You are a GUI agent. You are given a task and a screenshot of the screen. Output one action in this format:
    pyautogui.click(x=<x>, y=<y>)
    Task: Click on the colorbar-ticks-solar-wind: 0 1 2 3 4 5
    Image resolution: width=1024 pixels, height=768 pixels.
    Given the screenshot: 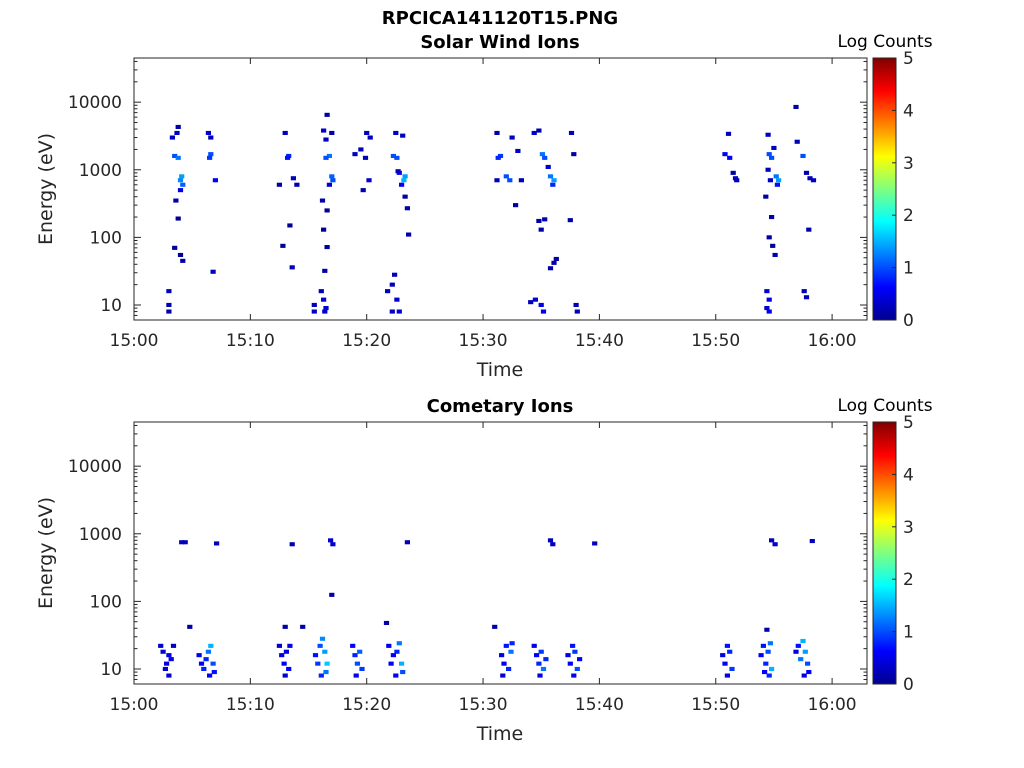 What is the action you would take?
    pyautogui.click(x=903, y=190)
    